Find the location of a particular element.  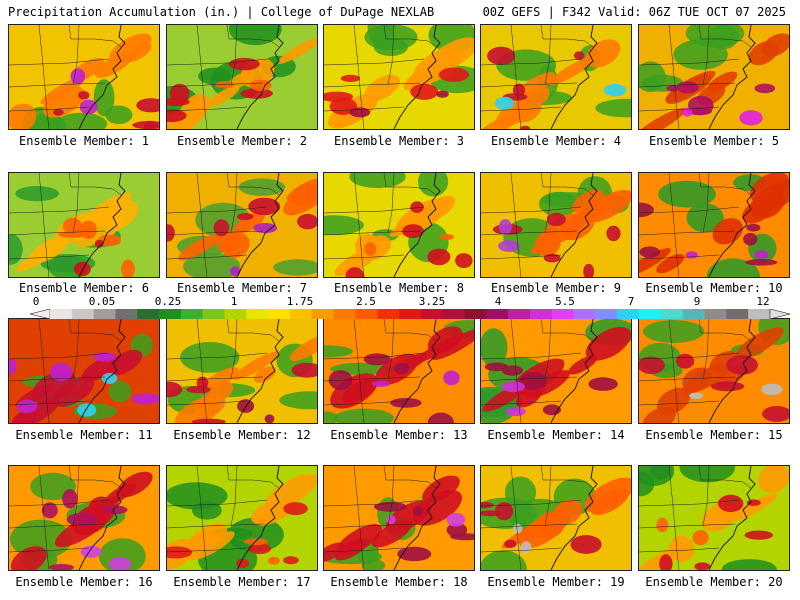

ensemble-member-label: Ensemble Member: 10 is located at coordinates (714, 288).